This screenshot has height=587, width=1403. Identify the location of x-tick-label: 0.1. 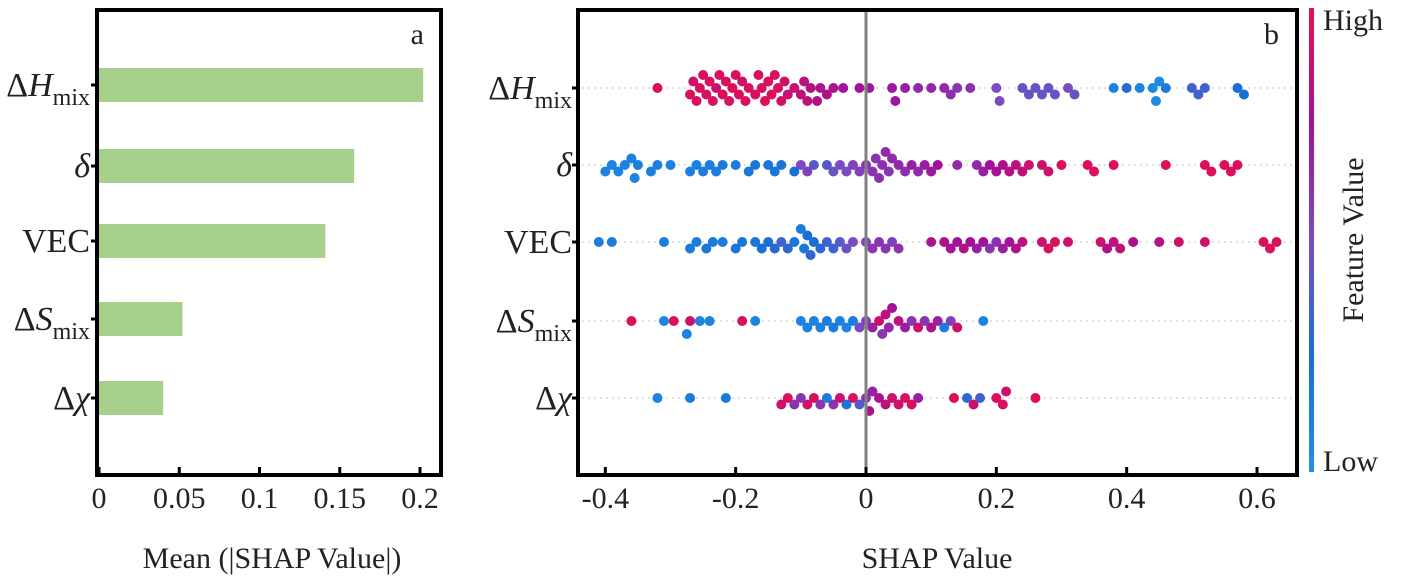
(260, 498).